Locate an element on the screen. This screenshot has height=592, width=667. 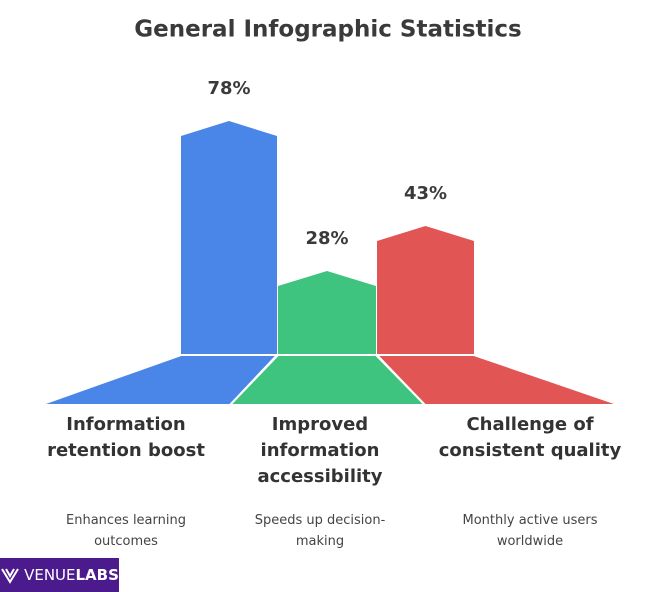
category-label: Challenge of consistent quality is located at coordinates (530, 437).